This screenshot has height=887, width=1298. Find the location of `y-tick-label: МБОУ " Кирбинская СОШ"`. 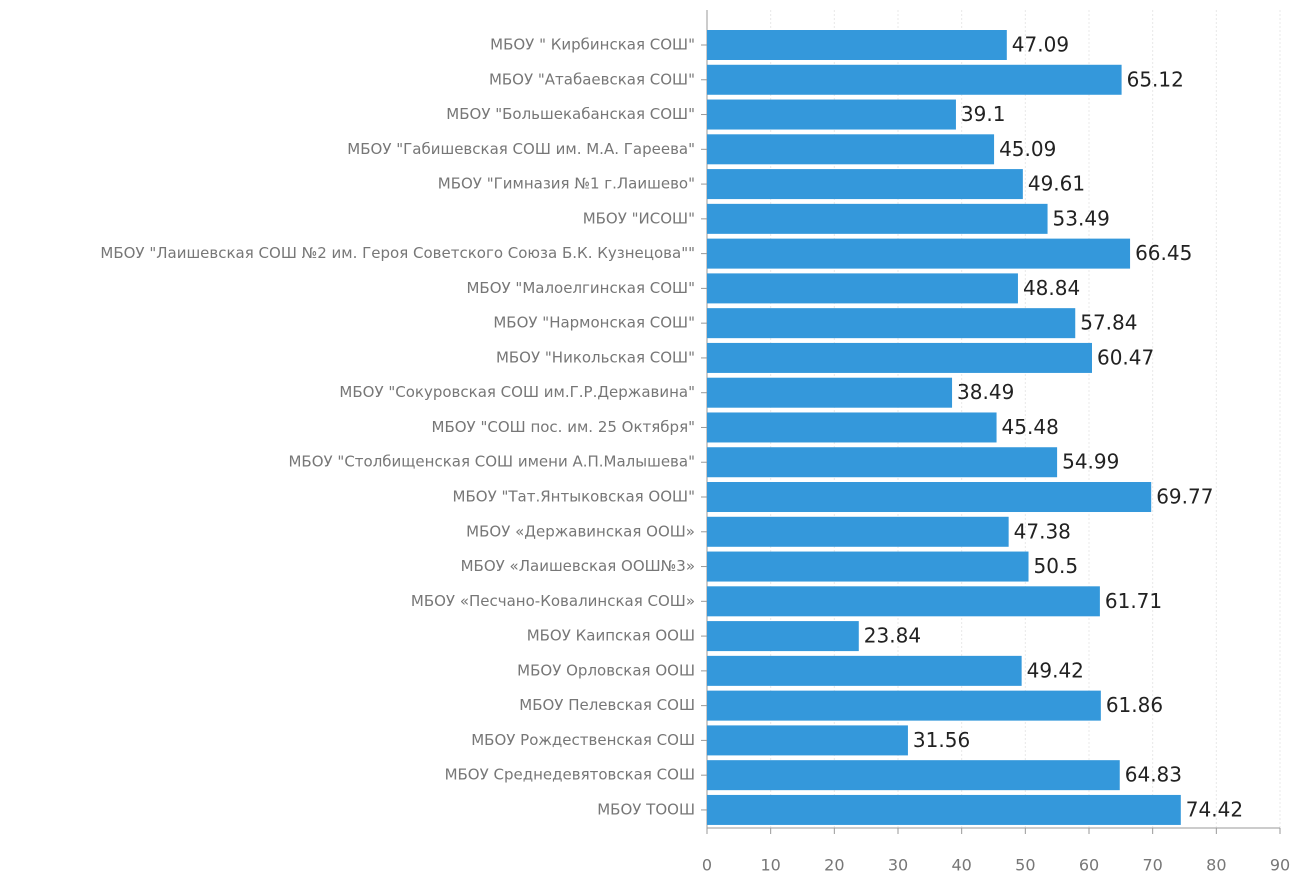

y-tick-label: МБОУ " Кирбинская СОШ" is located at coordinates (592, 45).